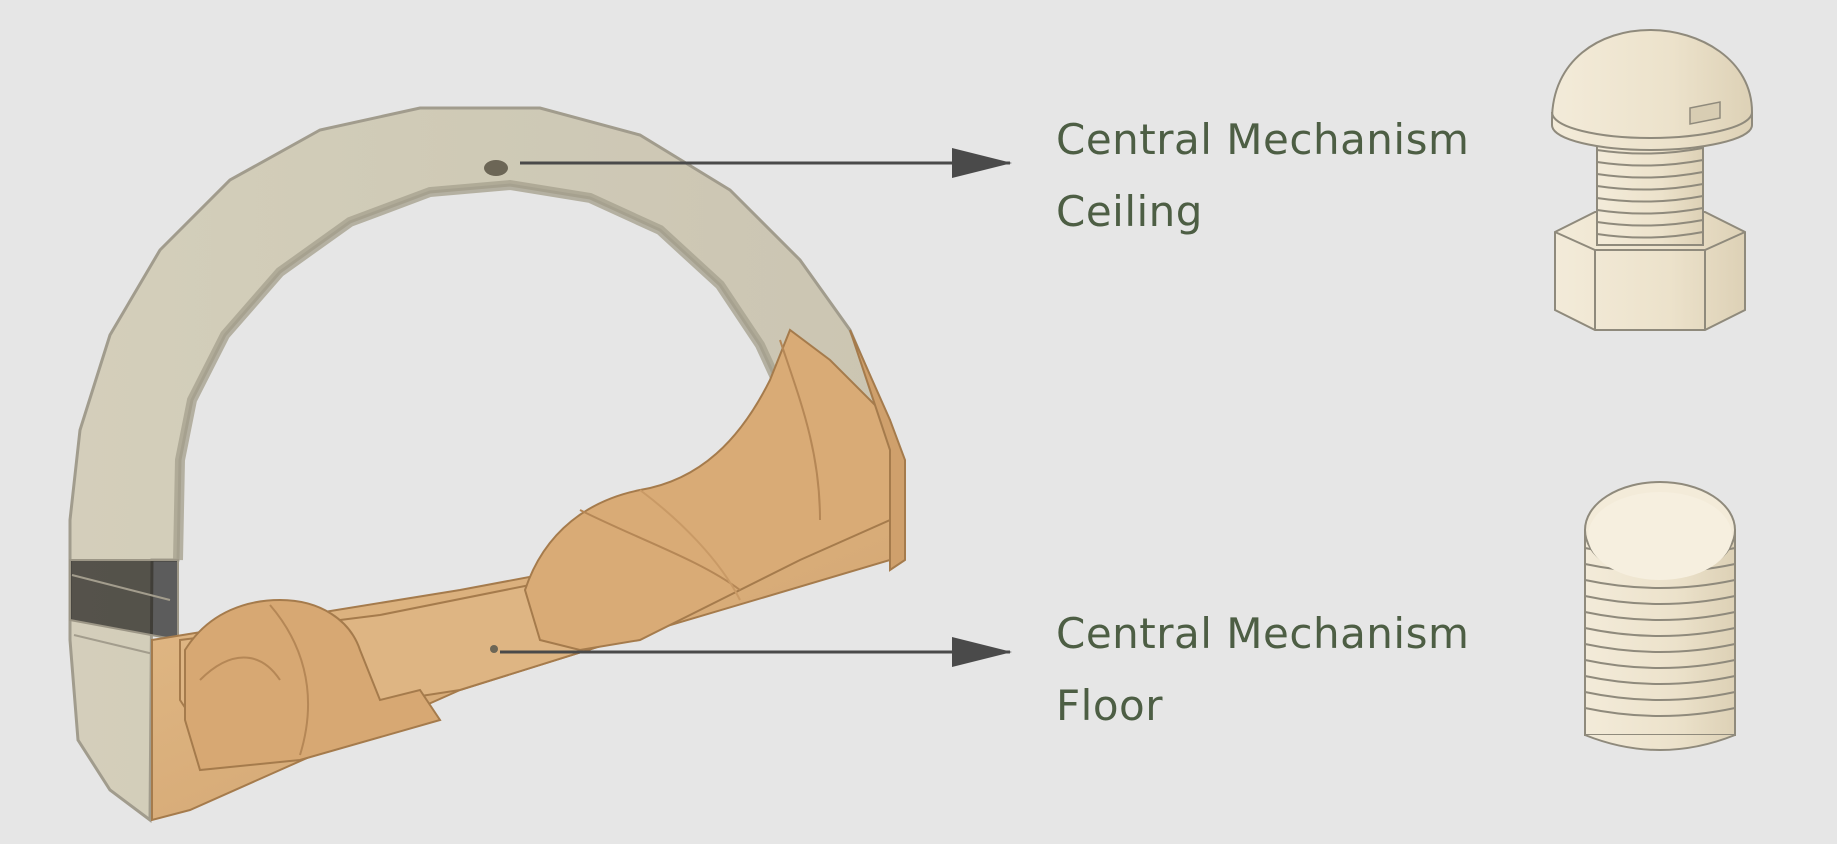  I want to click on left-cradle, so click(313, 685).